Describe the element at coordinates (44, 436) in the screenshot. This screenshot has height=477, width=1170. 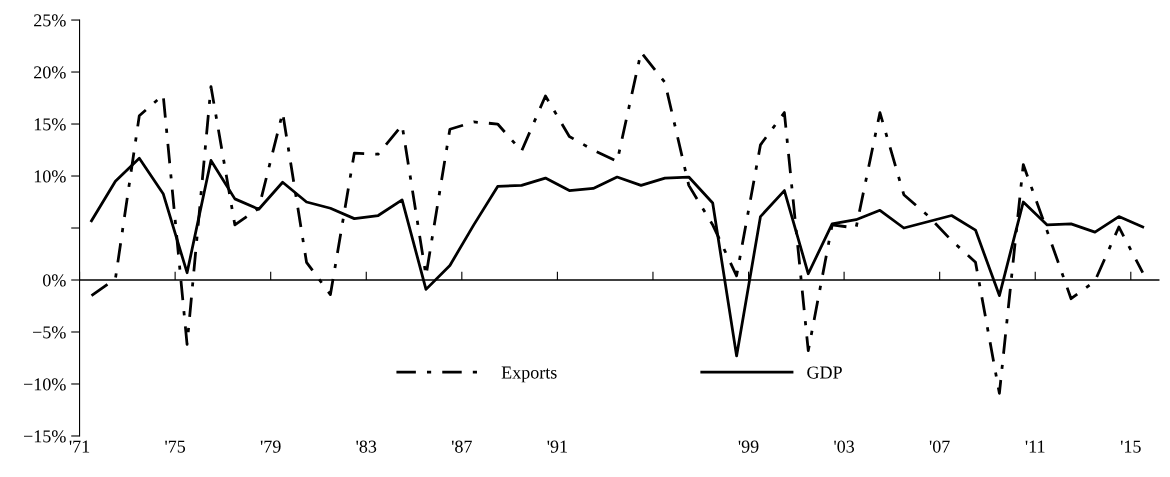
I see `y-tick-label: −15%` at that location.